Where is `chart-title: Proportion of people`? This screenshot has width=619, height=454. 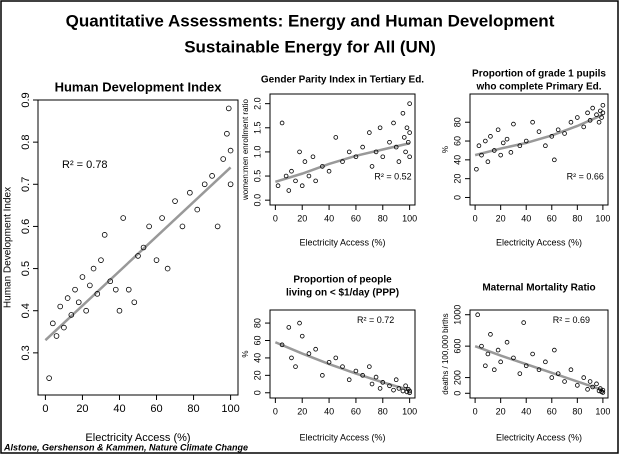
chart-title: Proportion of people is located at coordinates (342, 280).